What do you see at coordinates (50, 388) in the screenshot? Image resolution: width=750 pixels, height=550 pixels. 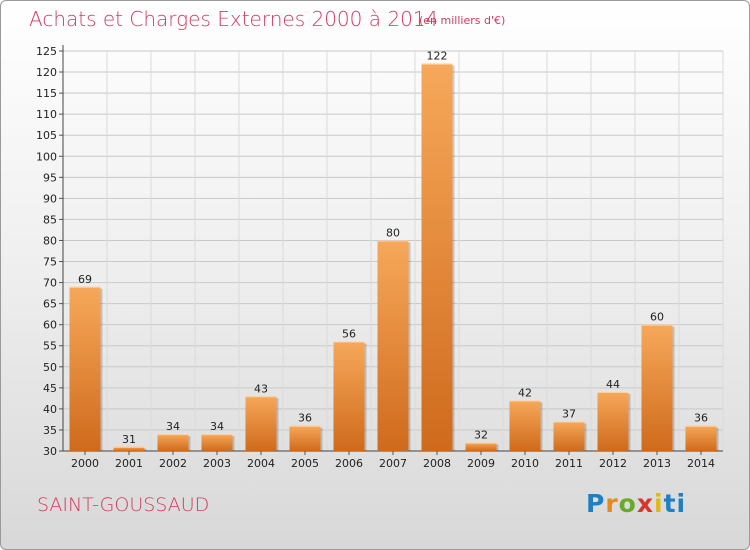 I see `y-tick-label: 45` at bounding box center [50, 388].